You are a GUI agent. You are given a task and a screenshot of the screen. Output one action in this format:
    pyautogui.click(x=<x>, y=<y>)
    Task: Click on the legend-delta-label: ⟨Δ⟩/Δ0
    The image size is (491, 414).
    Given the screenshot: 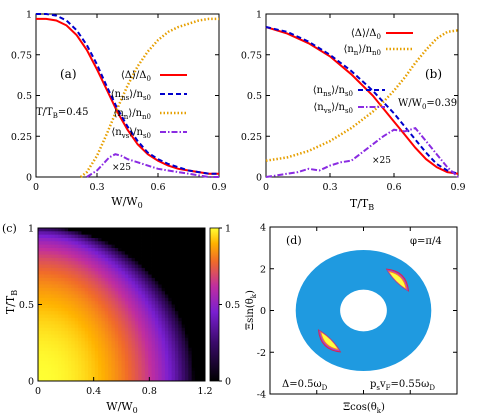 What is the action you would take?
    pyautogui.click(x=136, y=76)
    